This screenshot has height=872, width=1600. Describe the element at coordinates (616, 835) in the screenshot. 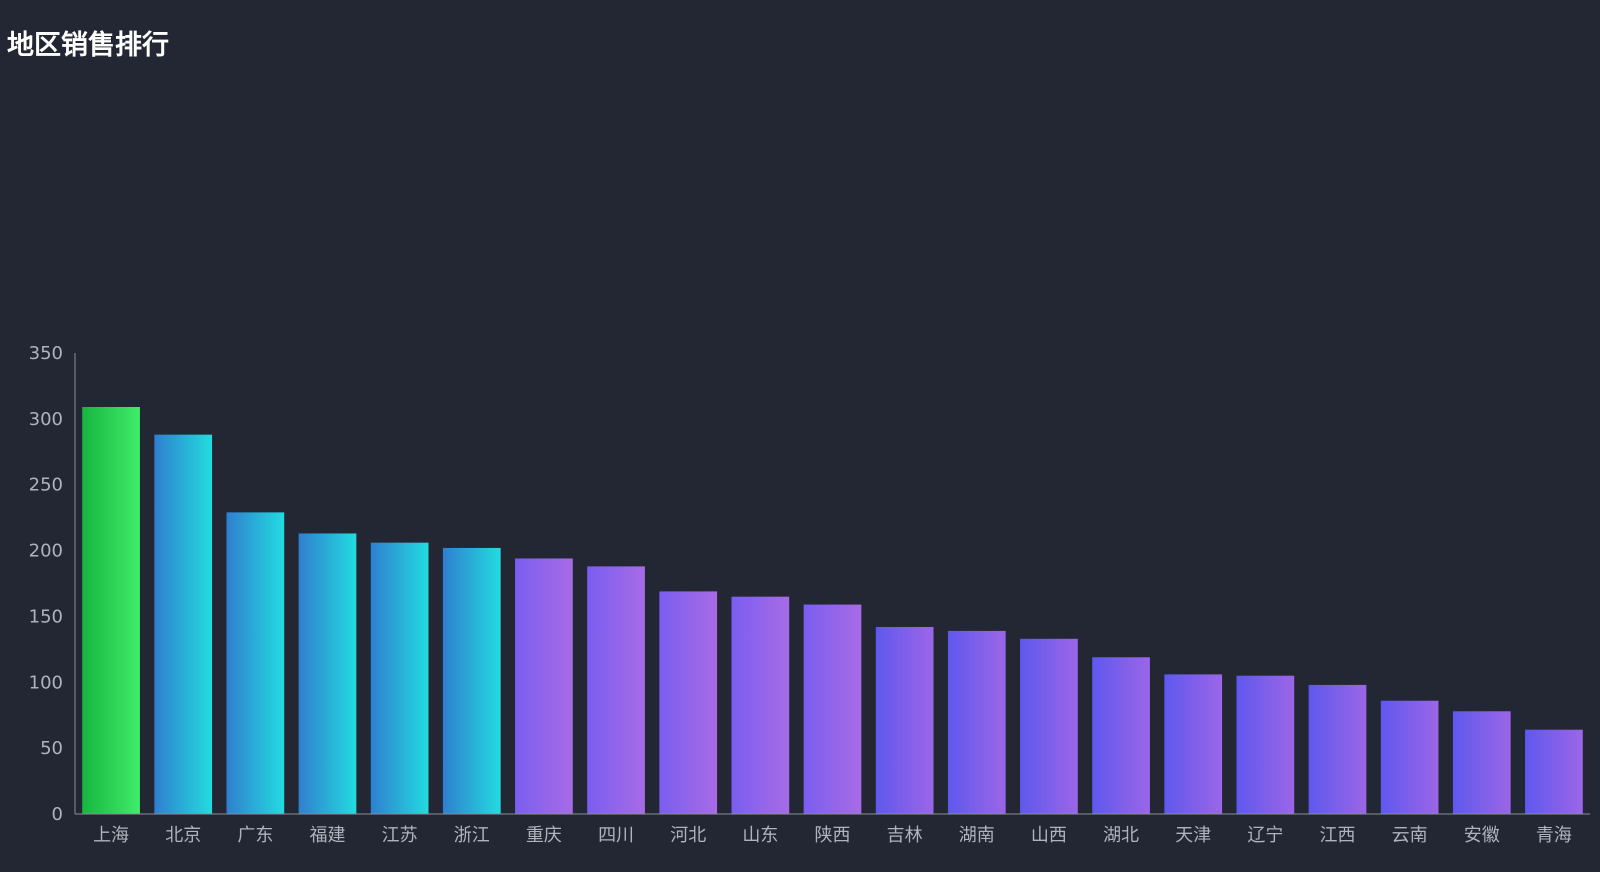

I see `x-category-label: 四川` at that location.